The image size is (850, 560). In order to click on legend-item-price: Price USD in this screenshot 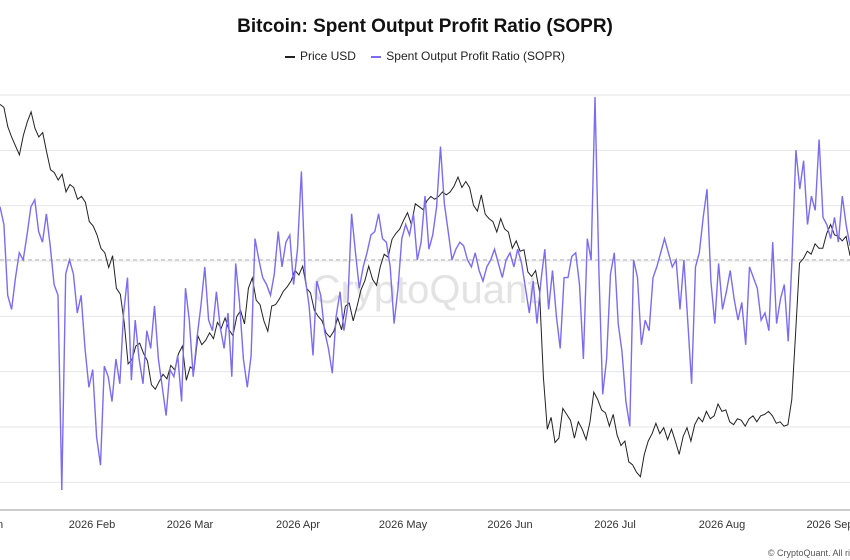, I will do `click(320, 55)`.